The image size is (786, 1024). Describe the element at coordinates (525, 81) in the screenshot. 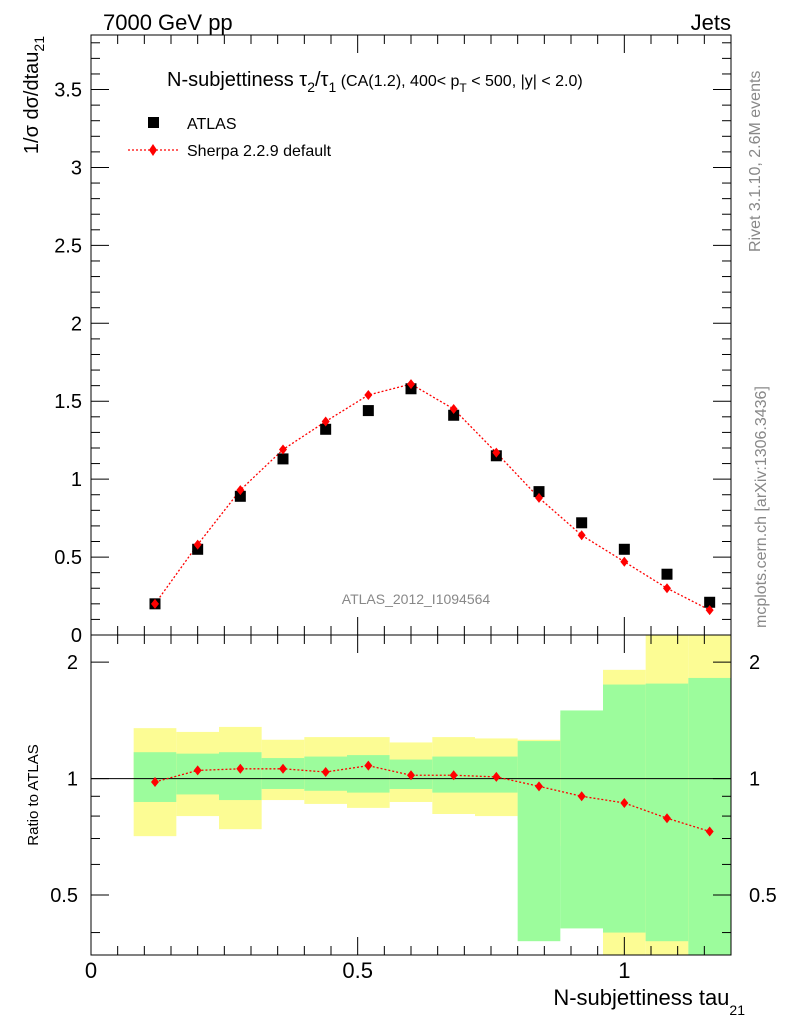

I see `title-suffix-b: < 500, |y| < 2.0)` at that location.